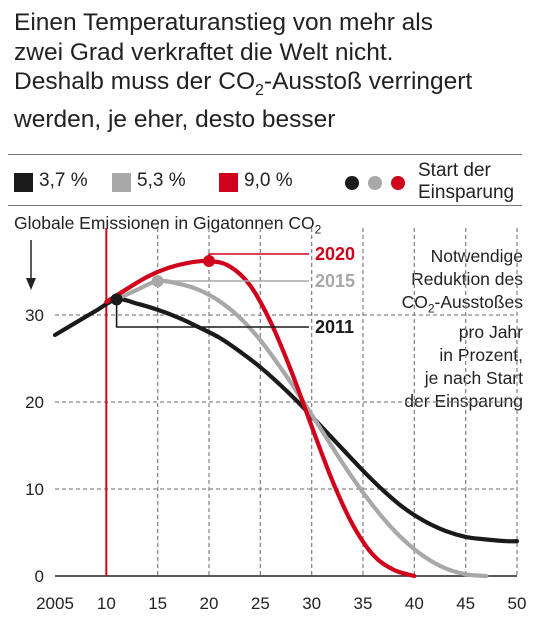 Image resolution: width=540 pixels, height=620 pixels. I want to click on y-tick-label-20: 20, so click(34, 402).